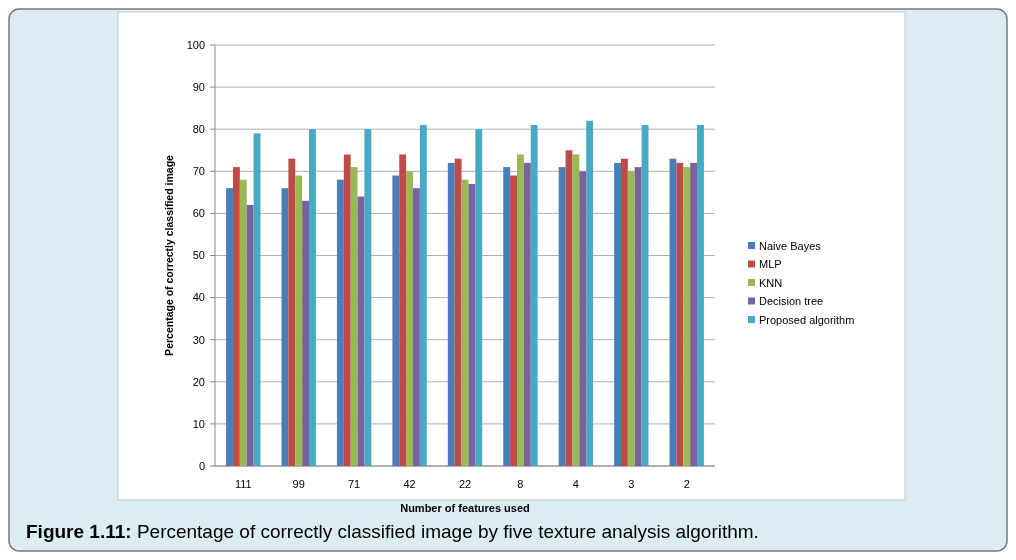 Image resolution: width=1016 pixels, height=560 pixels. I want to click on y-axis-title: Percentage of correctly classified image, so click(169, 255).